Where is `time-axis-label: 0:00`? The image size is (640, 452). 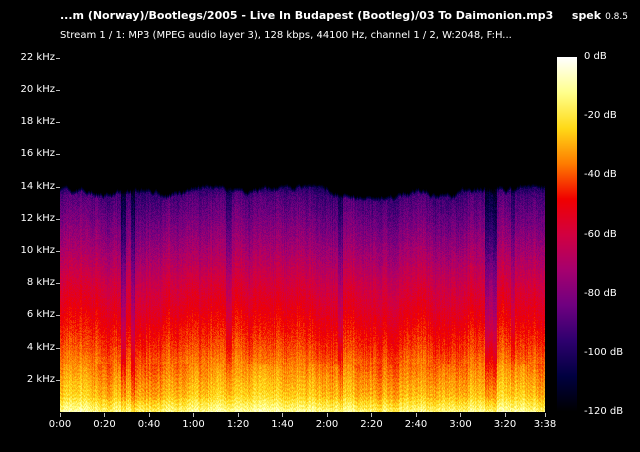 time-axis-label: 0:00 is located at coordinates (60, 424).